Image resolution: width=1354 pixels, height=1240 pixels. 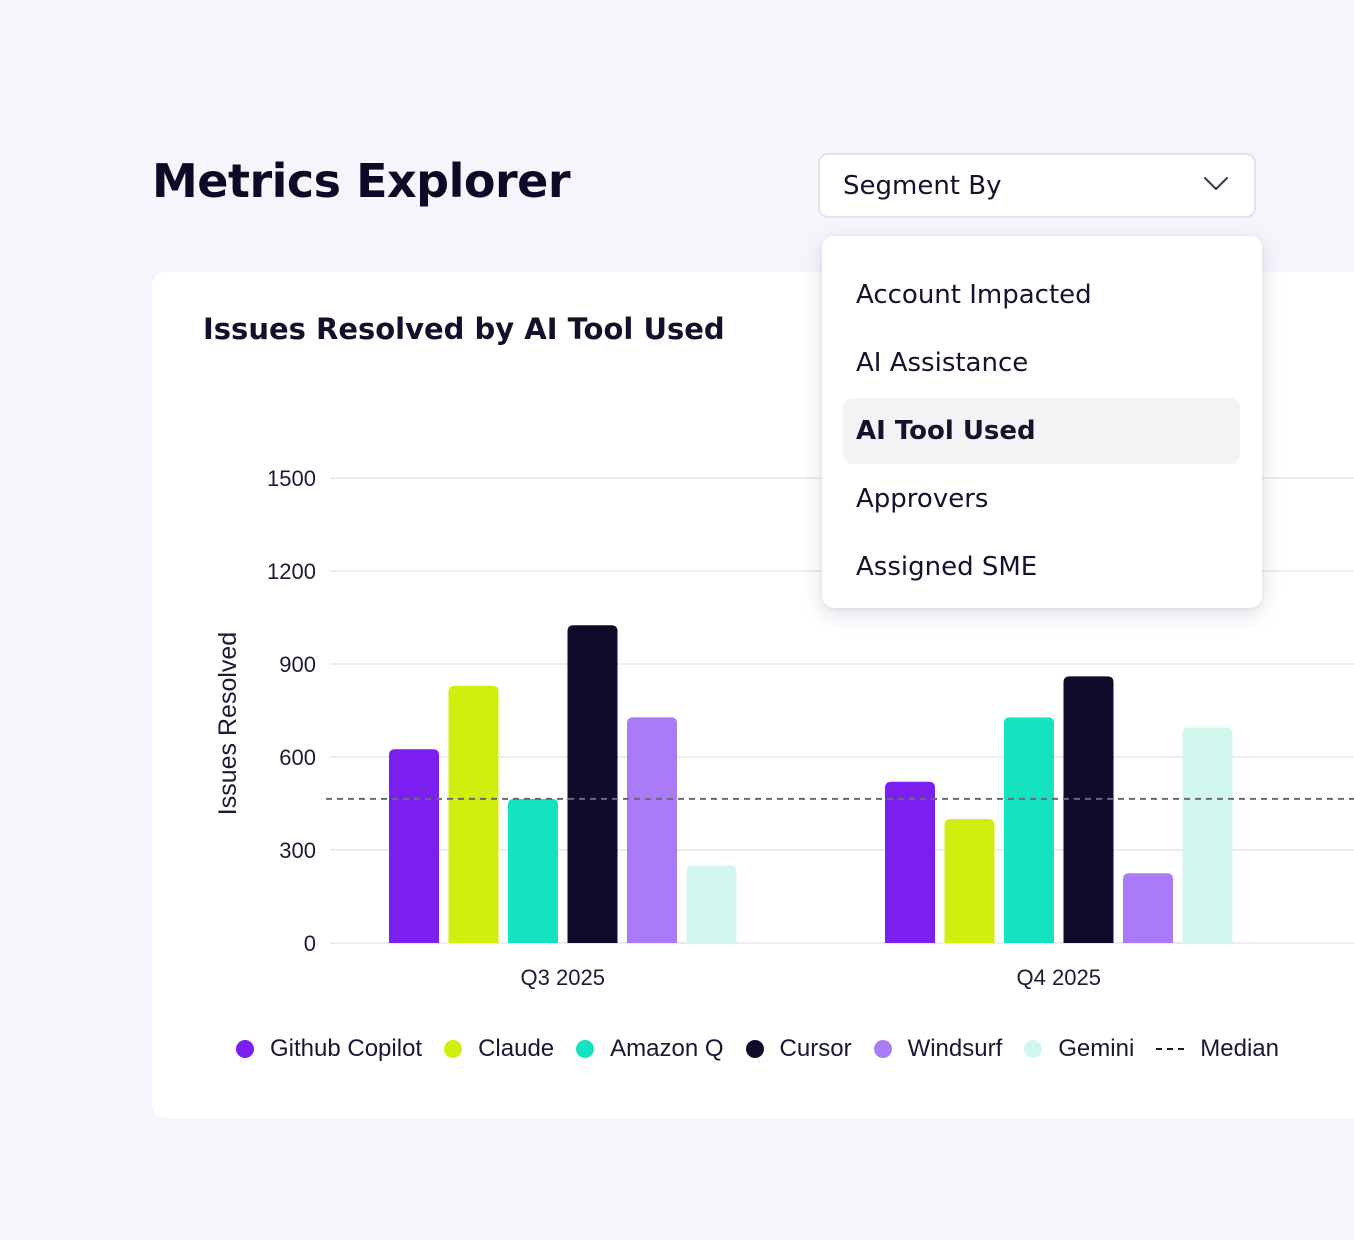 What do you see at coordinates (361, 181) in the screenshot?
I see `page-title: Metrics Explorer` at bounding box center [361, 181].